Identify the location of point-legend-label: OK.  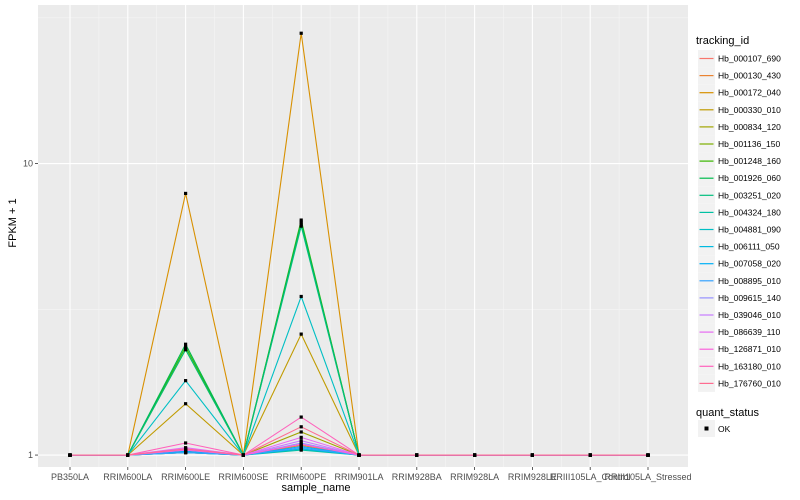
(724, 429).